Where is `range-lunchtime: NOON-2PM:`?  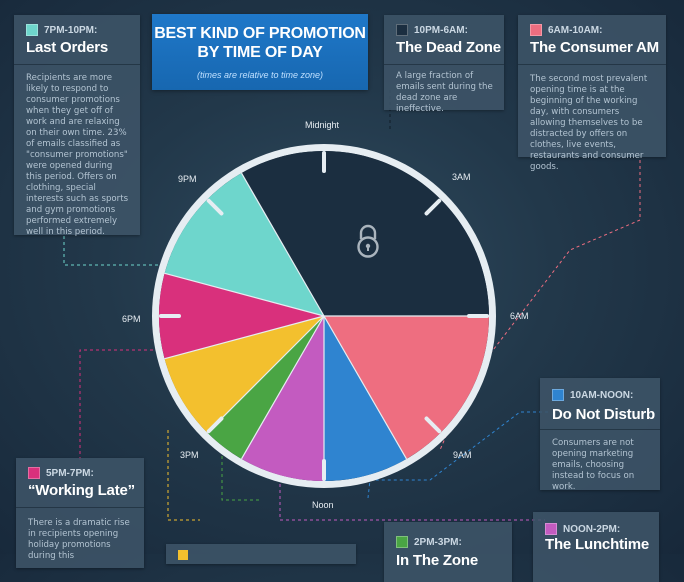
range-lunchtime: NOON-2PM: is located at coordinates (592, 529).